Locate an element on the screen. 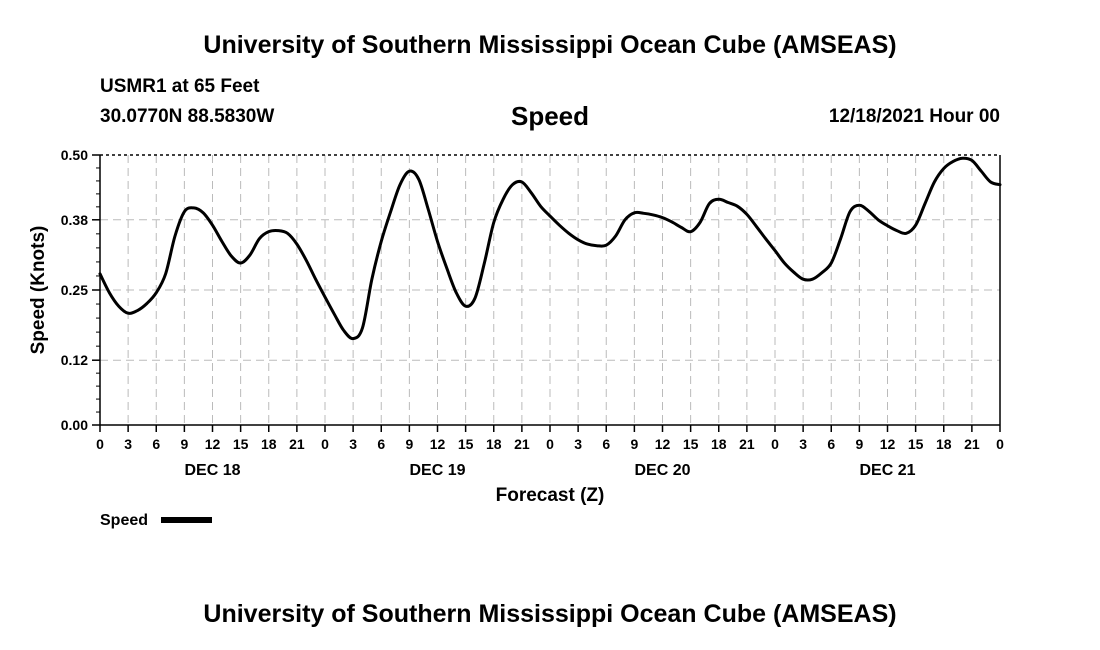 Image resolution: width=1100 pixels, height=650 pixels. y-tick-label: 0.38 is located at coordinates (74, 220).